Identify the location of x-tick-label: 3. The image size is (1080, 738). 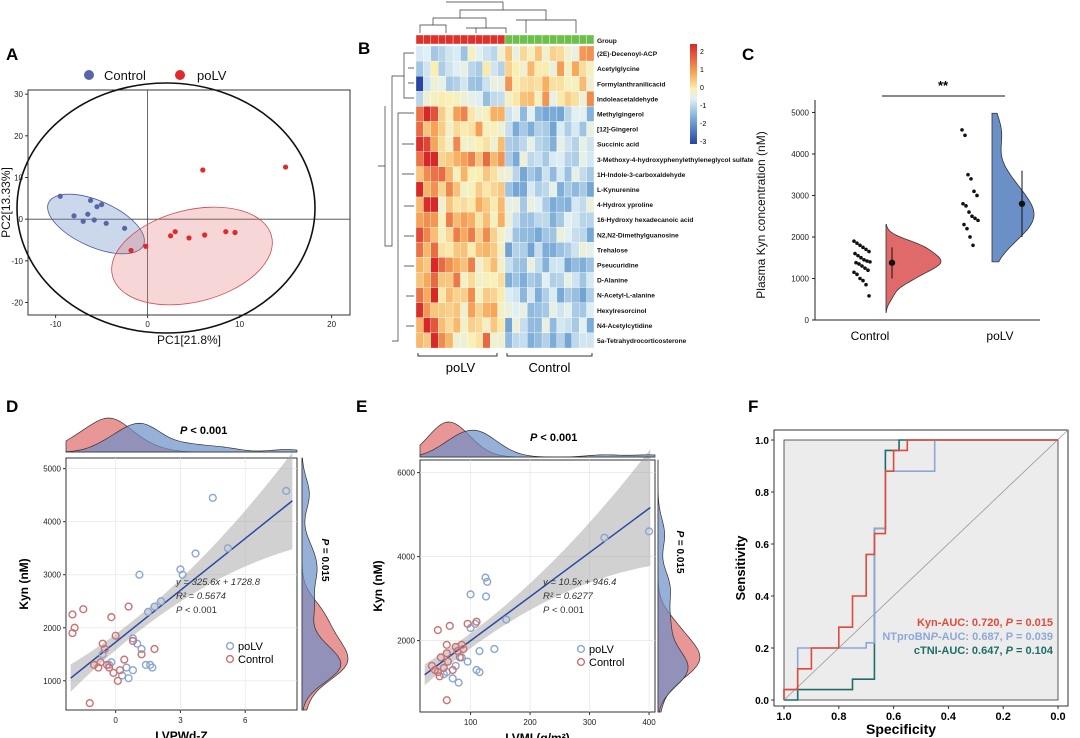
(180, 720).